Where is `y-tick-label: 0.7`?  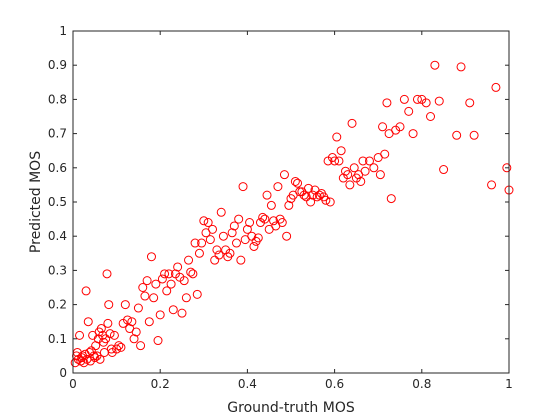 y-tick-label: 0.7 is located at coordinates (57, 134).